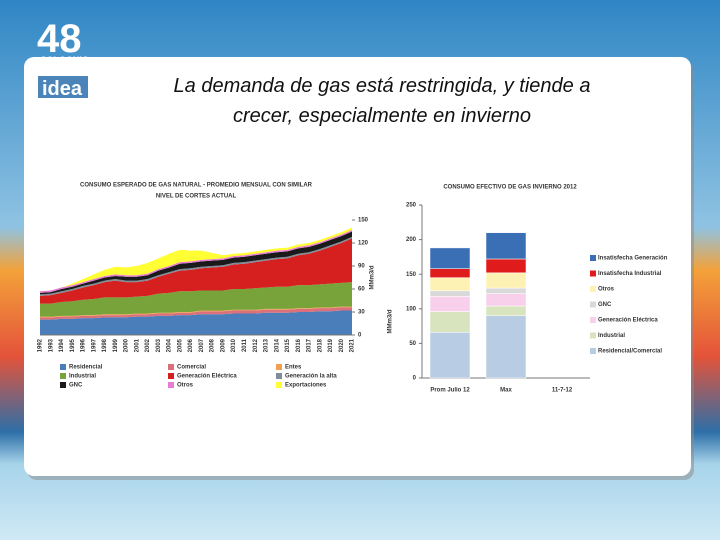 This screenshot has width=720, height=540. I want to click on logo-text: idea, so click(62, 89).